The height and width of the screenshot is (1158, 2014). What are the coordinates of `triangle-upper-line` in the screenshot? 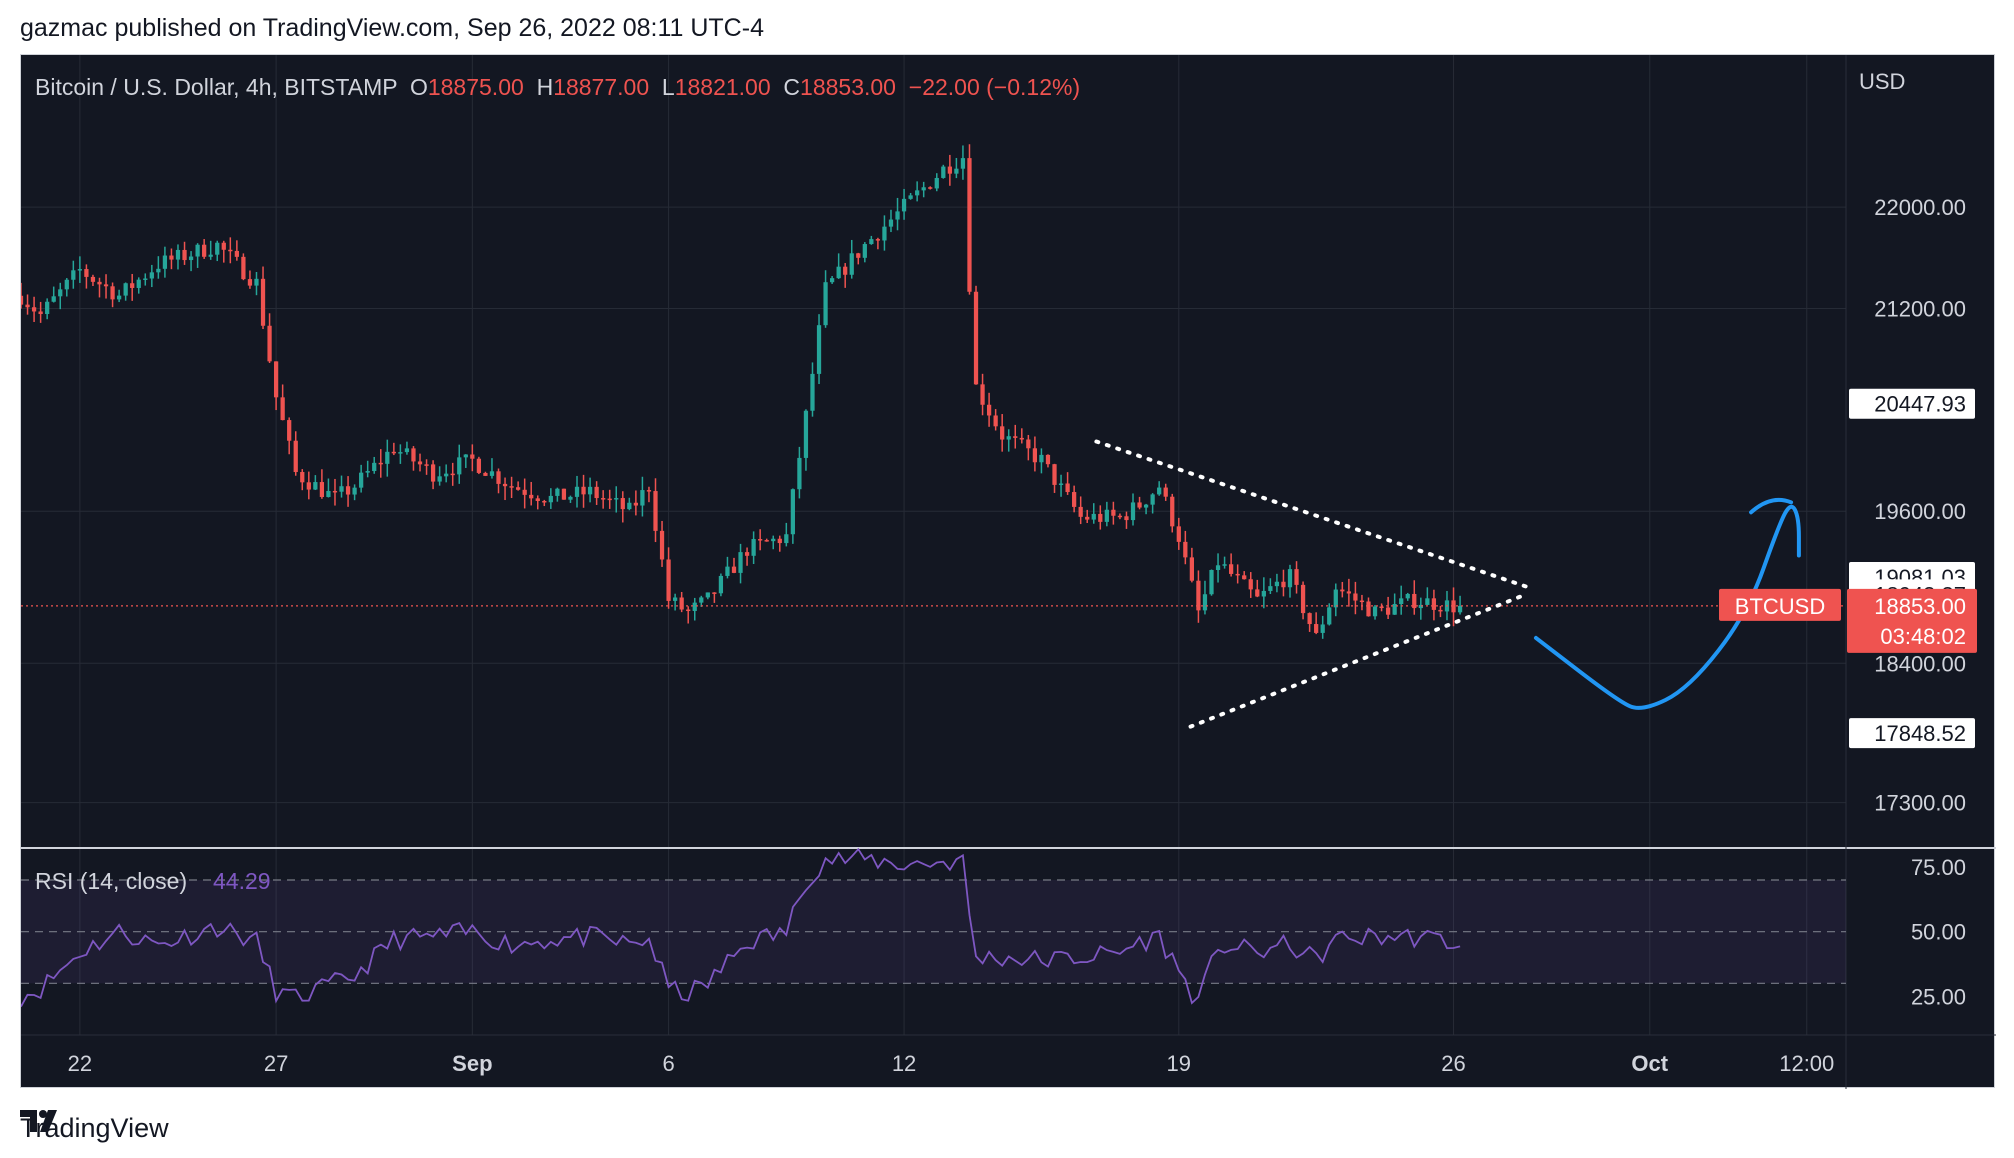 It's located at (1312, 514).